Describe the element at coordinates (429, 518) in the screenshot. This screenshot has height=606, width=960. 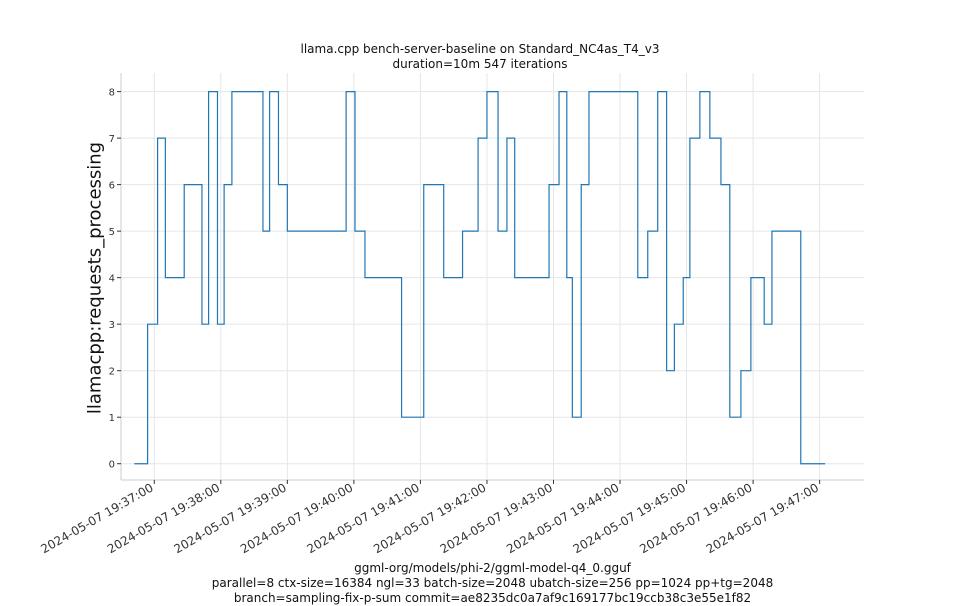
I see `x-tick-label: 2024-05-07 19:42:00` at that location.